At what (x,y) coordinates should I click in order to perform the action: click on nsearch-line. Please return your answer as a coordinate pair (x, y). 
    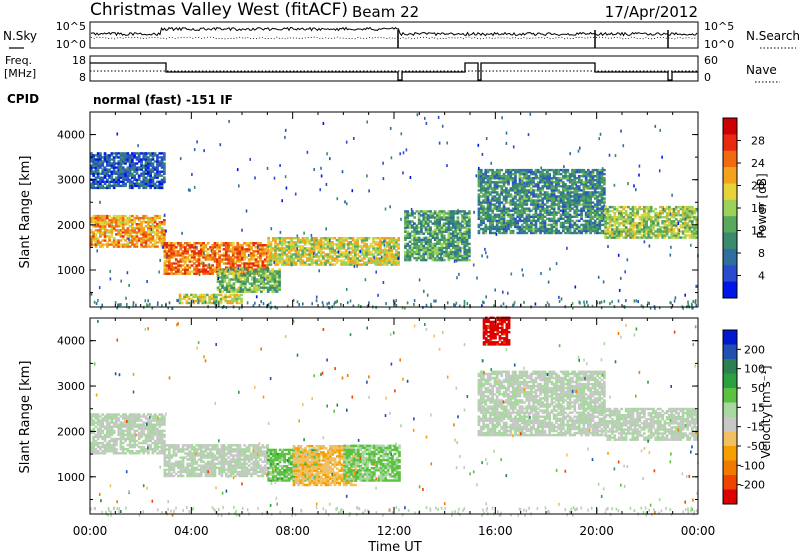
    Looking at the image, I should click on (394, 38).